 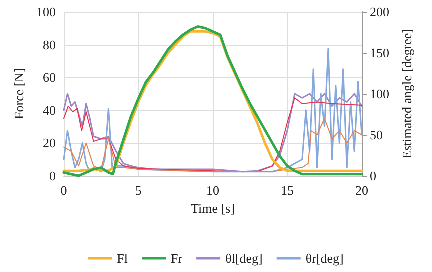 What do you see at coordinates (406, 94) in the screenshot?
I see `y2-axis-title: Estimated angle [degree]` at bounding box center [406, 94].